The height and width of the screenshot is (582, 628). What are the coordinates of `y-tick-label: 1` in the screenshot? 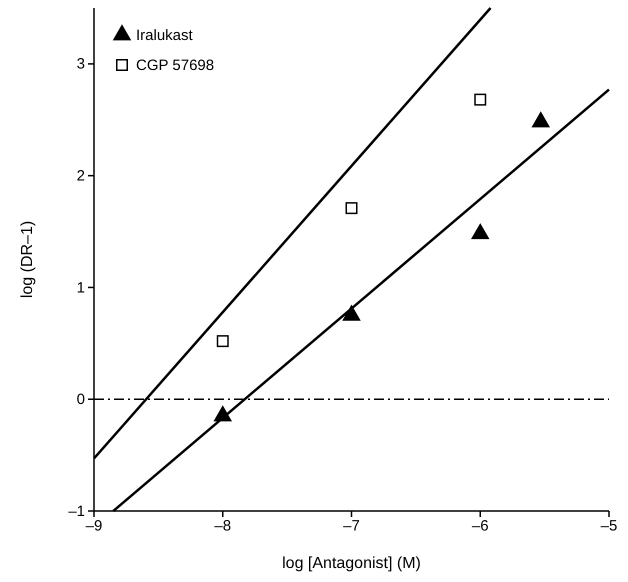 It's located at (80, 287).